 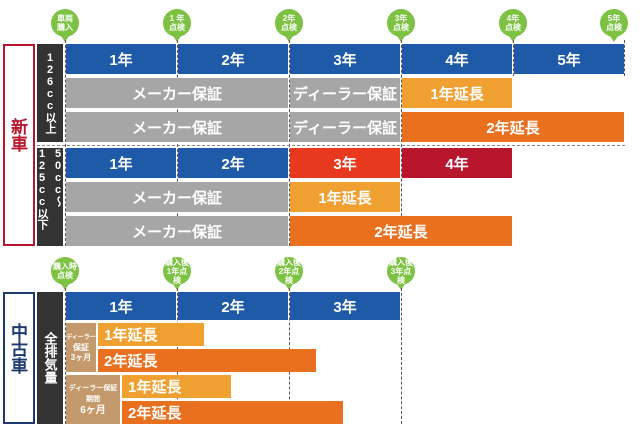 What do you see at coordinates (401, 25) in the screenshot?
I see `milestone-pin: 3年 点検` at bounding box center [401, 25].